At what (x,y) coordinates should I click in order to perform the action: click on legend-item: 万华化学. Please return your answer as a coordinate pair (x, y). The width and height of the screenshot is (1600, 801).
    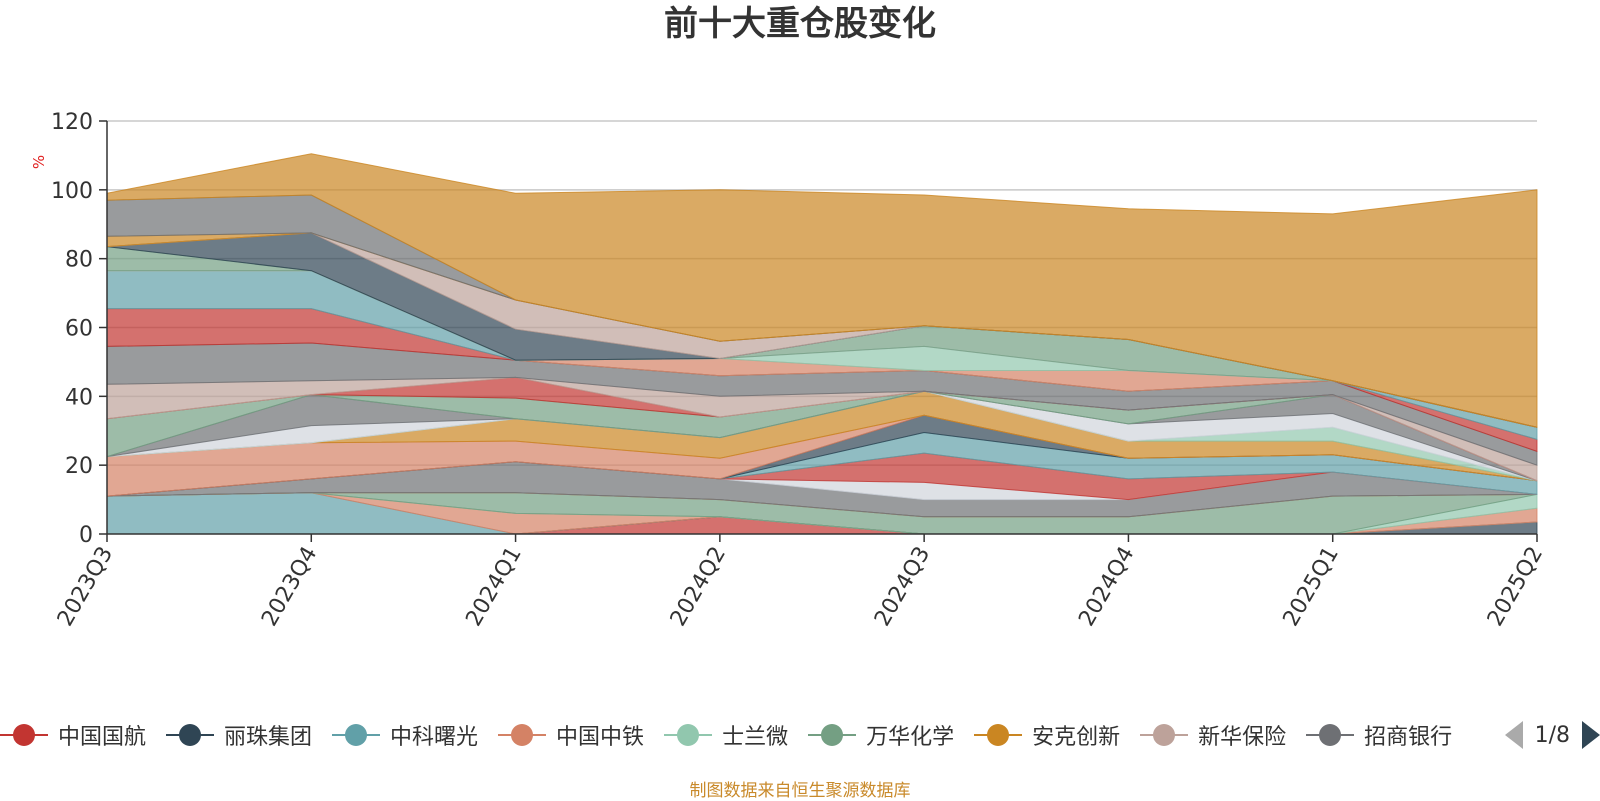
    Looking at the image, I should click on (881, 735).